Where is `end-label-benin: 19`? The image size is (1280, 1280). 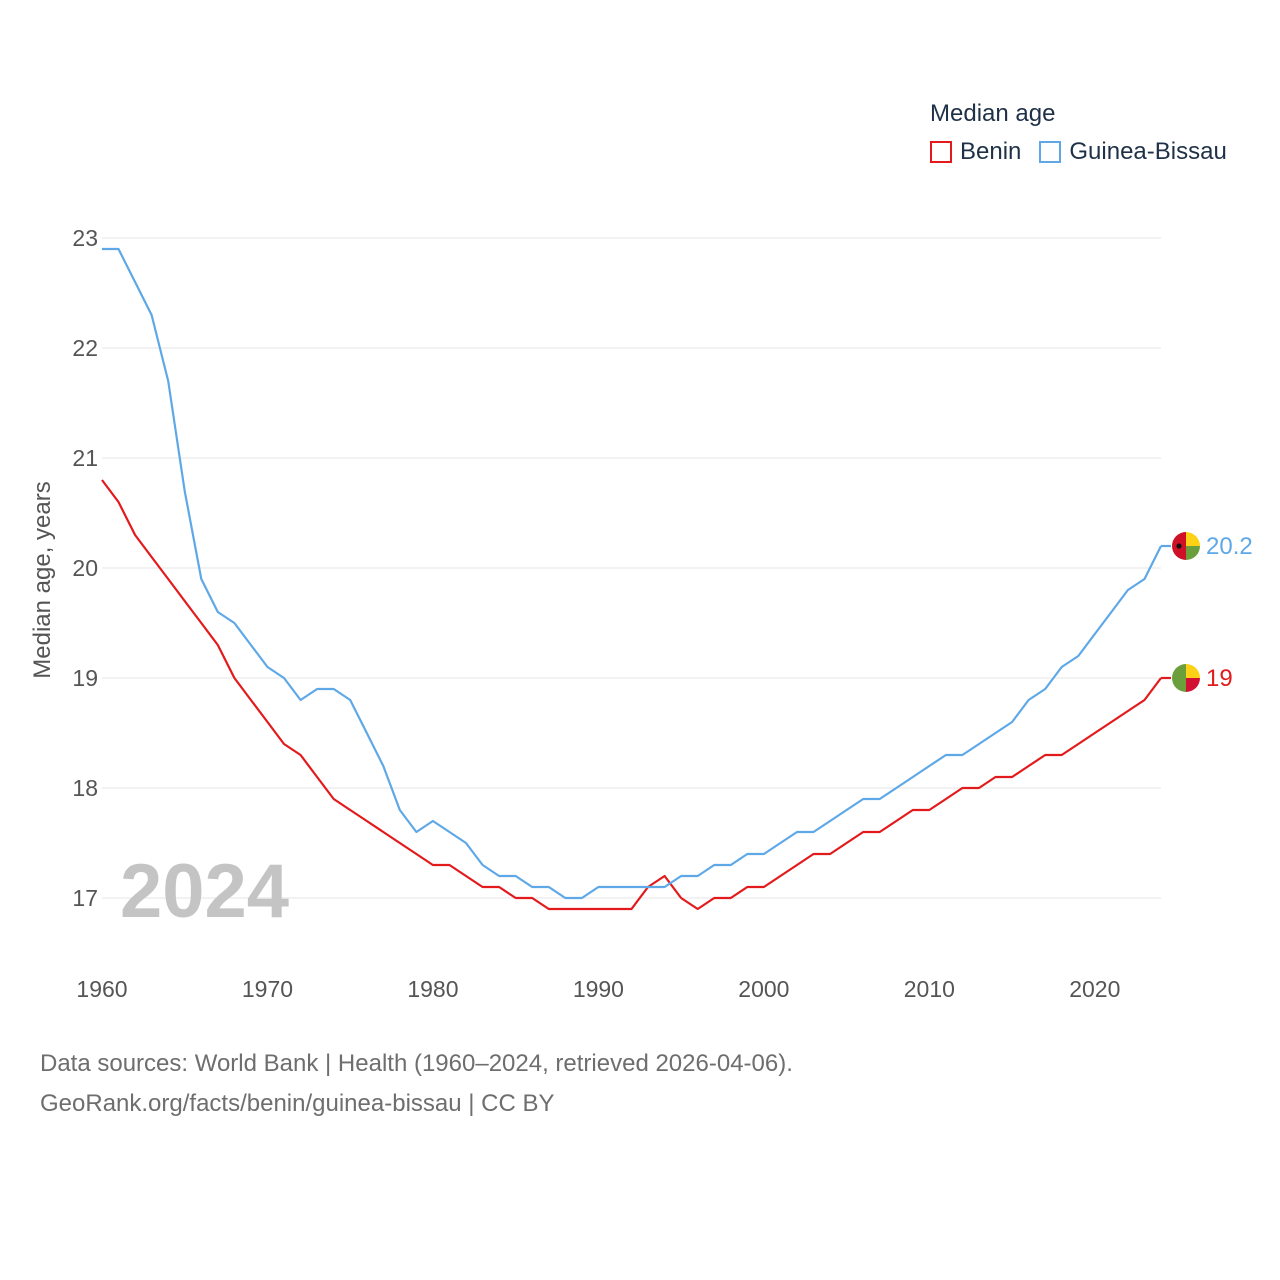 end-label-benin: 19 is located at coordinates (1219, 678).